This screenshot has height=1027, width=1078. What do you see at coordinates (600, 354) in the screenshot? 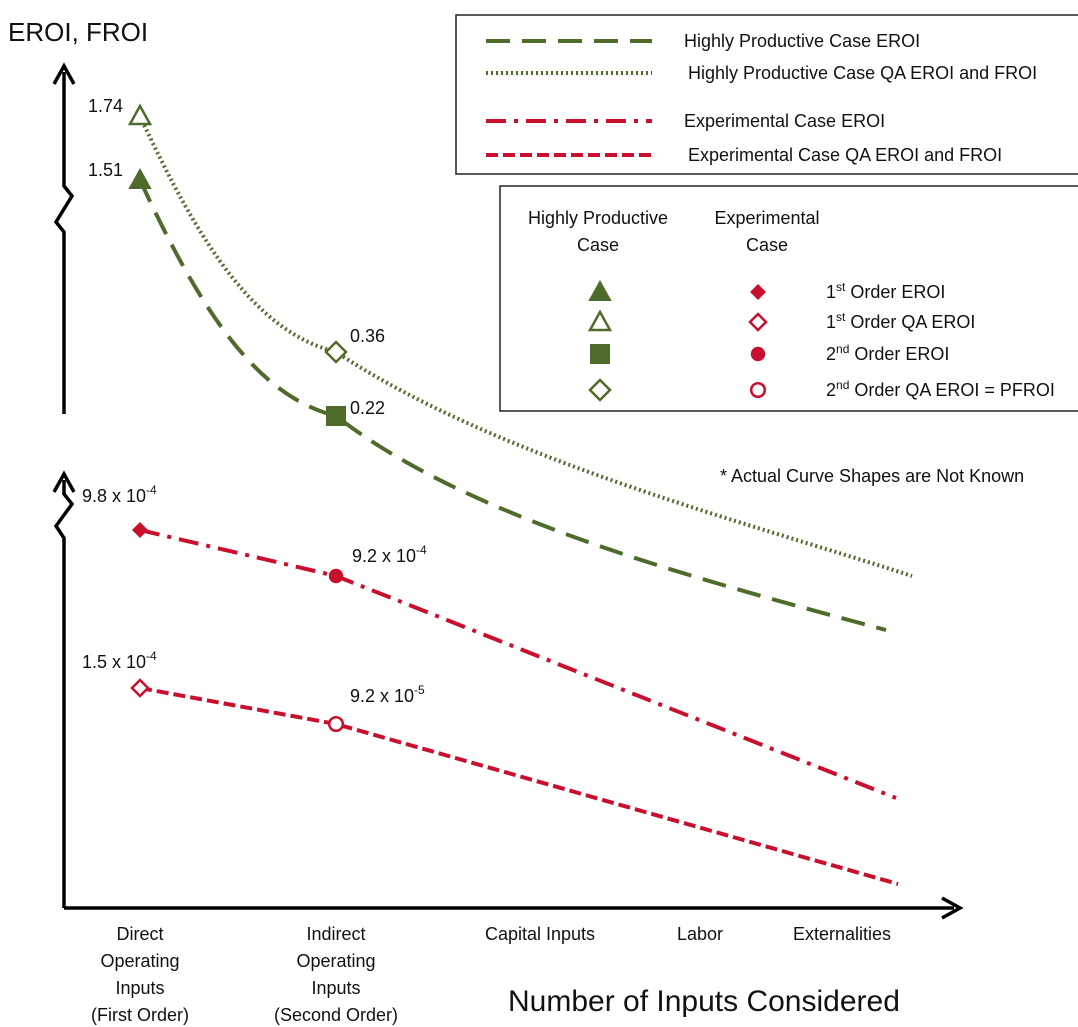
I see `filled-square-icon` at bounding box center [600, 354].